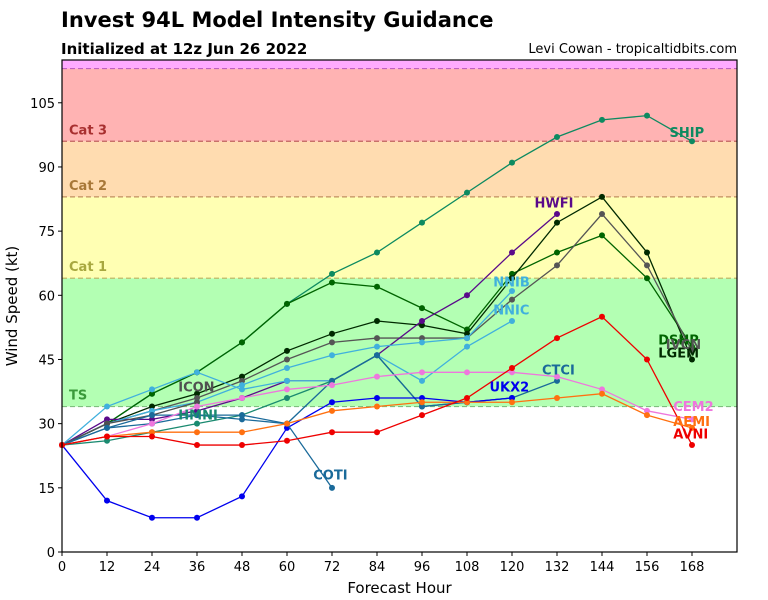 This screenshot has width=768, height=600. I want to click on series-label: ICON, so click(196, 388).